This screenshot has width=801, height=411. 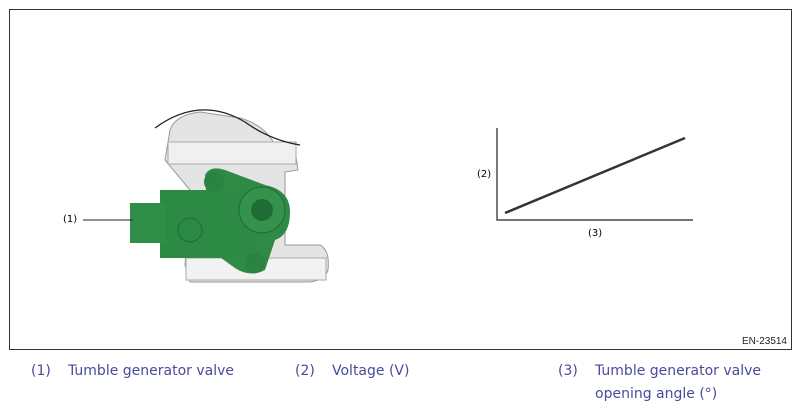 I want to click on voltage-angle-graph, so click(x=594, y=174).